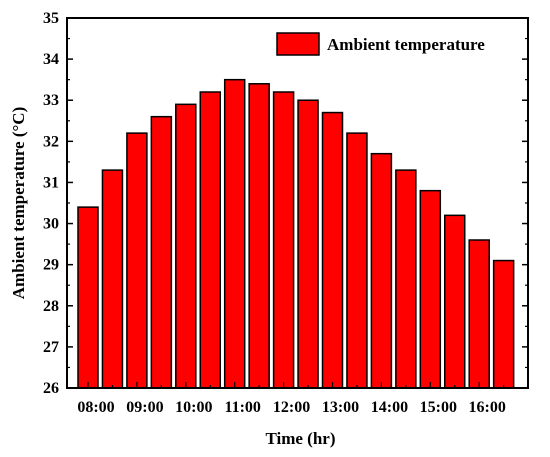  I want to click on y-tick-label: 35, so click(51, 18).